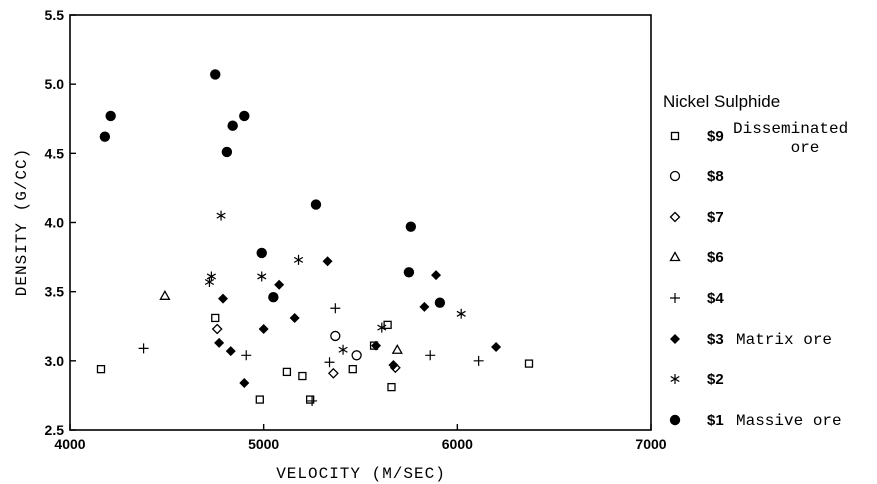 The height and width of the screenshot is (484, 877). Describe the element at coordinates (675, 339) in the screenshot. I see `legend-marker-filled-diamond` at that location.